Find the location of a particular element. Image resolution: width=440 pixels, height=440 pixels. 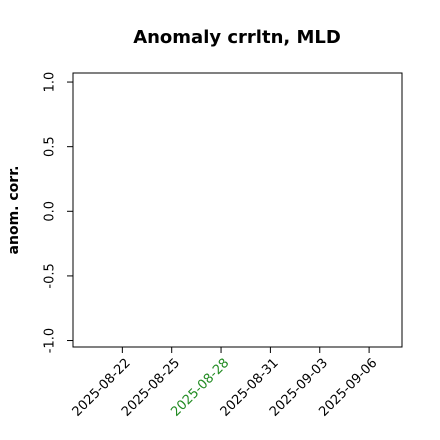

y-tick-label: -1.0 is located at coordinates (50, 340).